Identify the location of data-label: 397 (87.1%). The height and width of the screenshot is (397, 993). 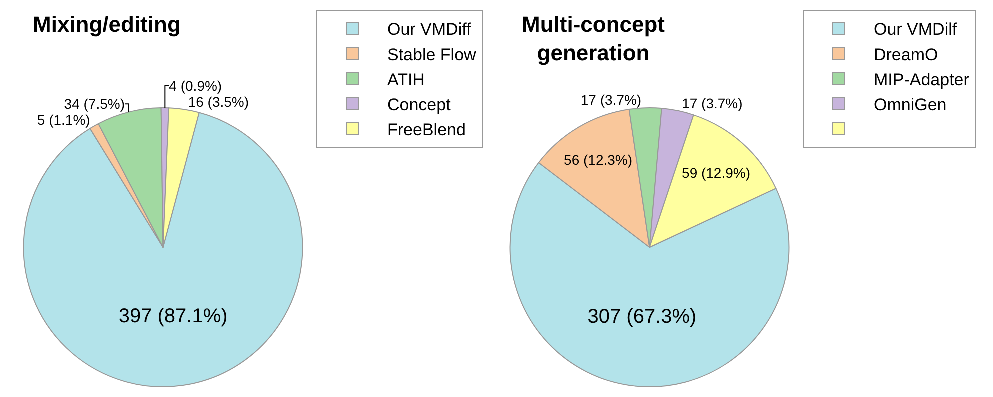
(173, 317).